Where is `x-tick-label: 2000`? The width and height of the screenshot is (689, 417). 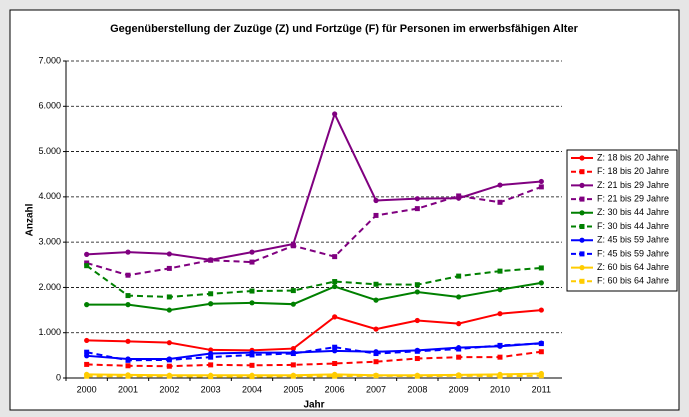 x-tick-label: 2000 is located at coordinates (87, 389).